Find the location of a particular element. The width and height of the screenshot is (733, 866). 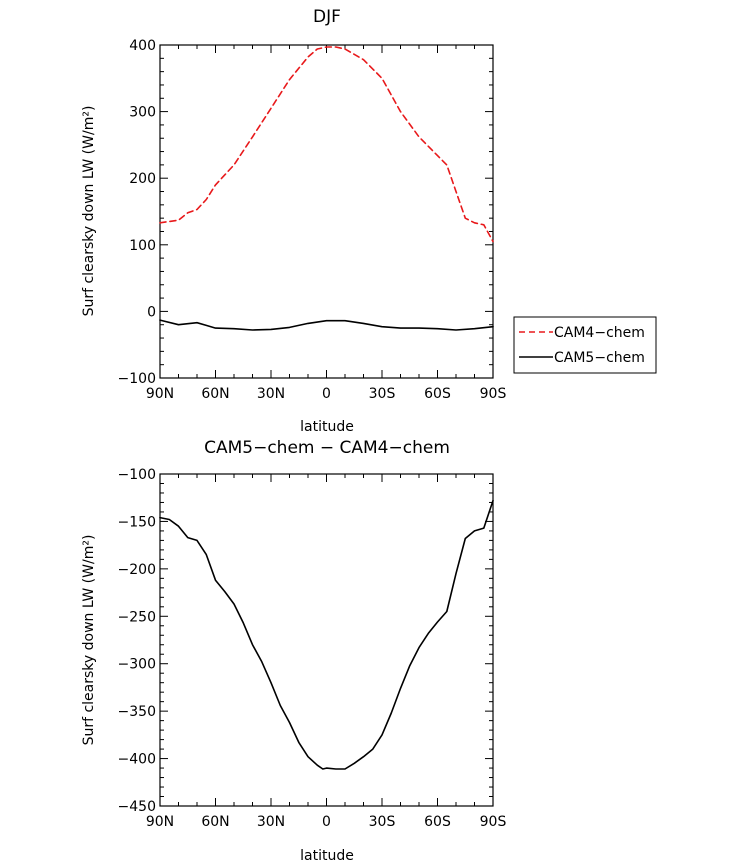

legend-box is located at coordinates (585, 345).